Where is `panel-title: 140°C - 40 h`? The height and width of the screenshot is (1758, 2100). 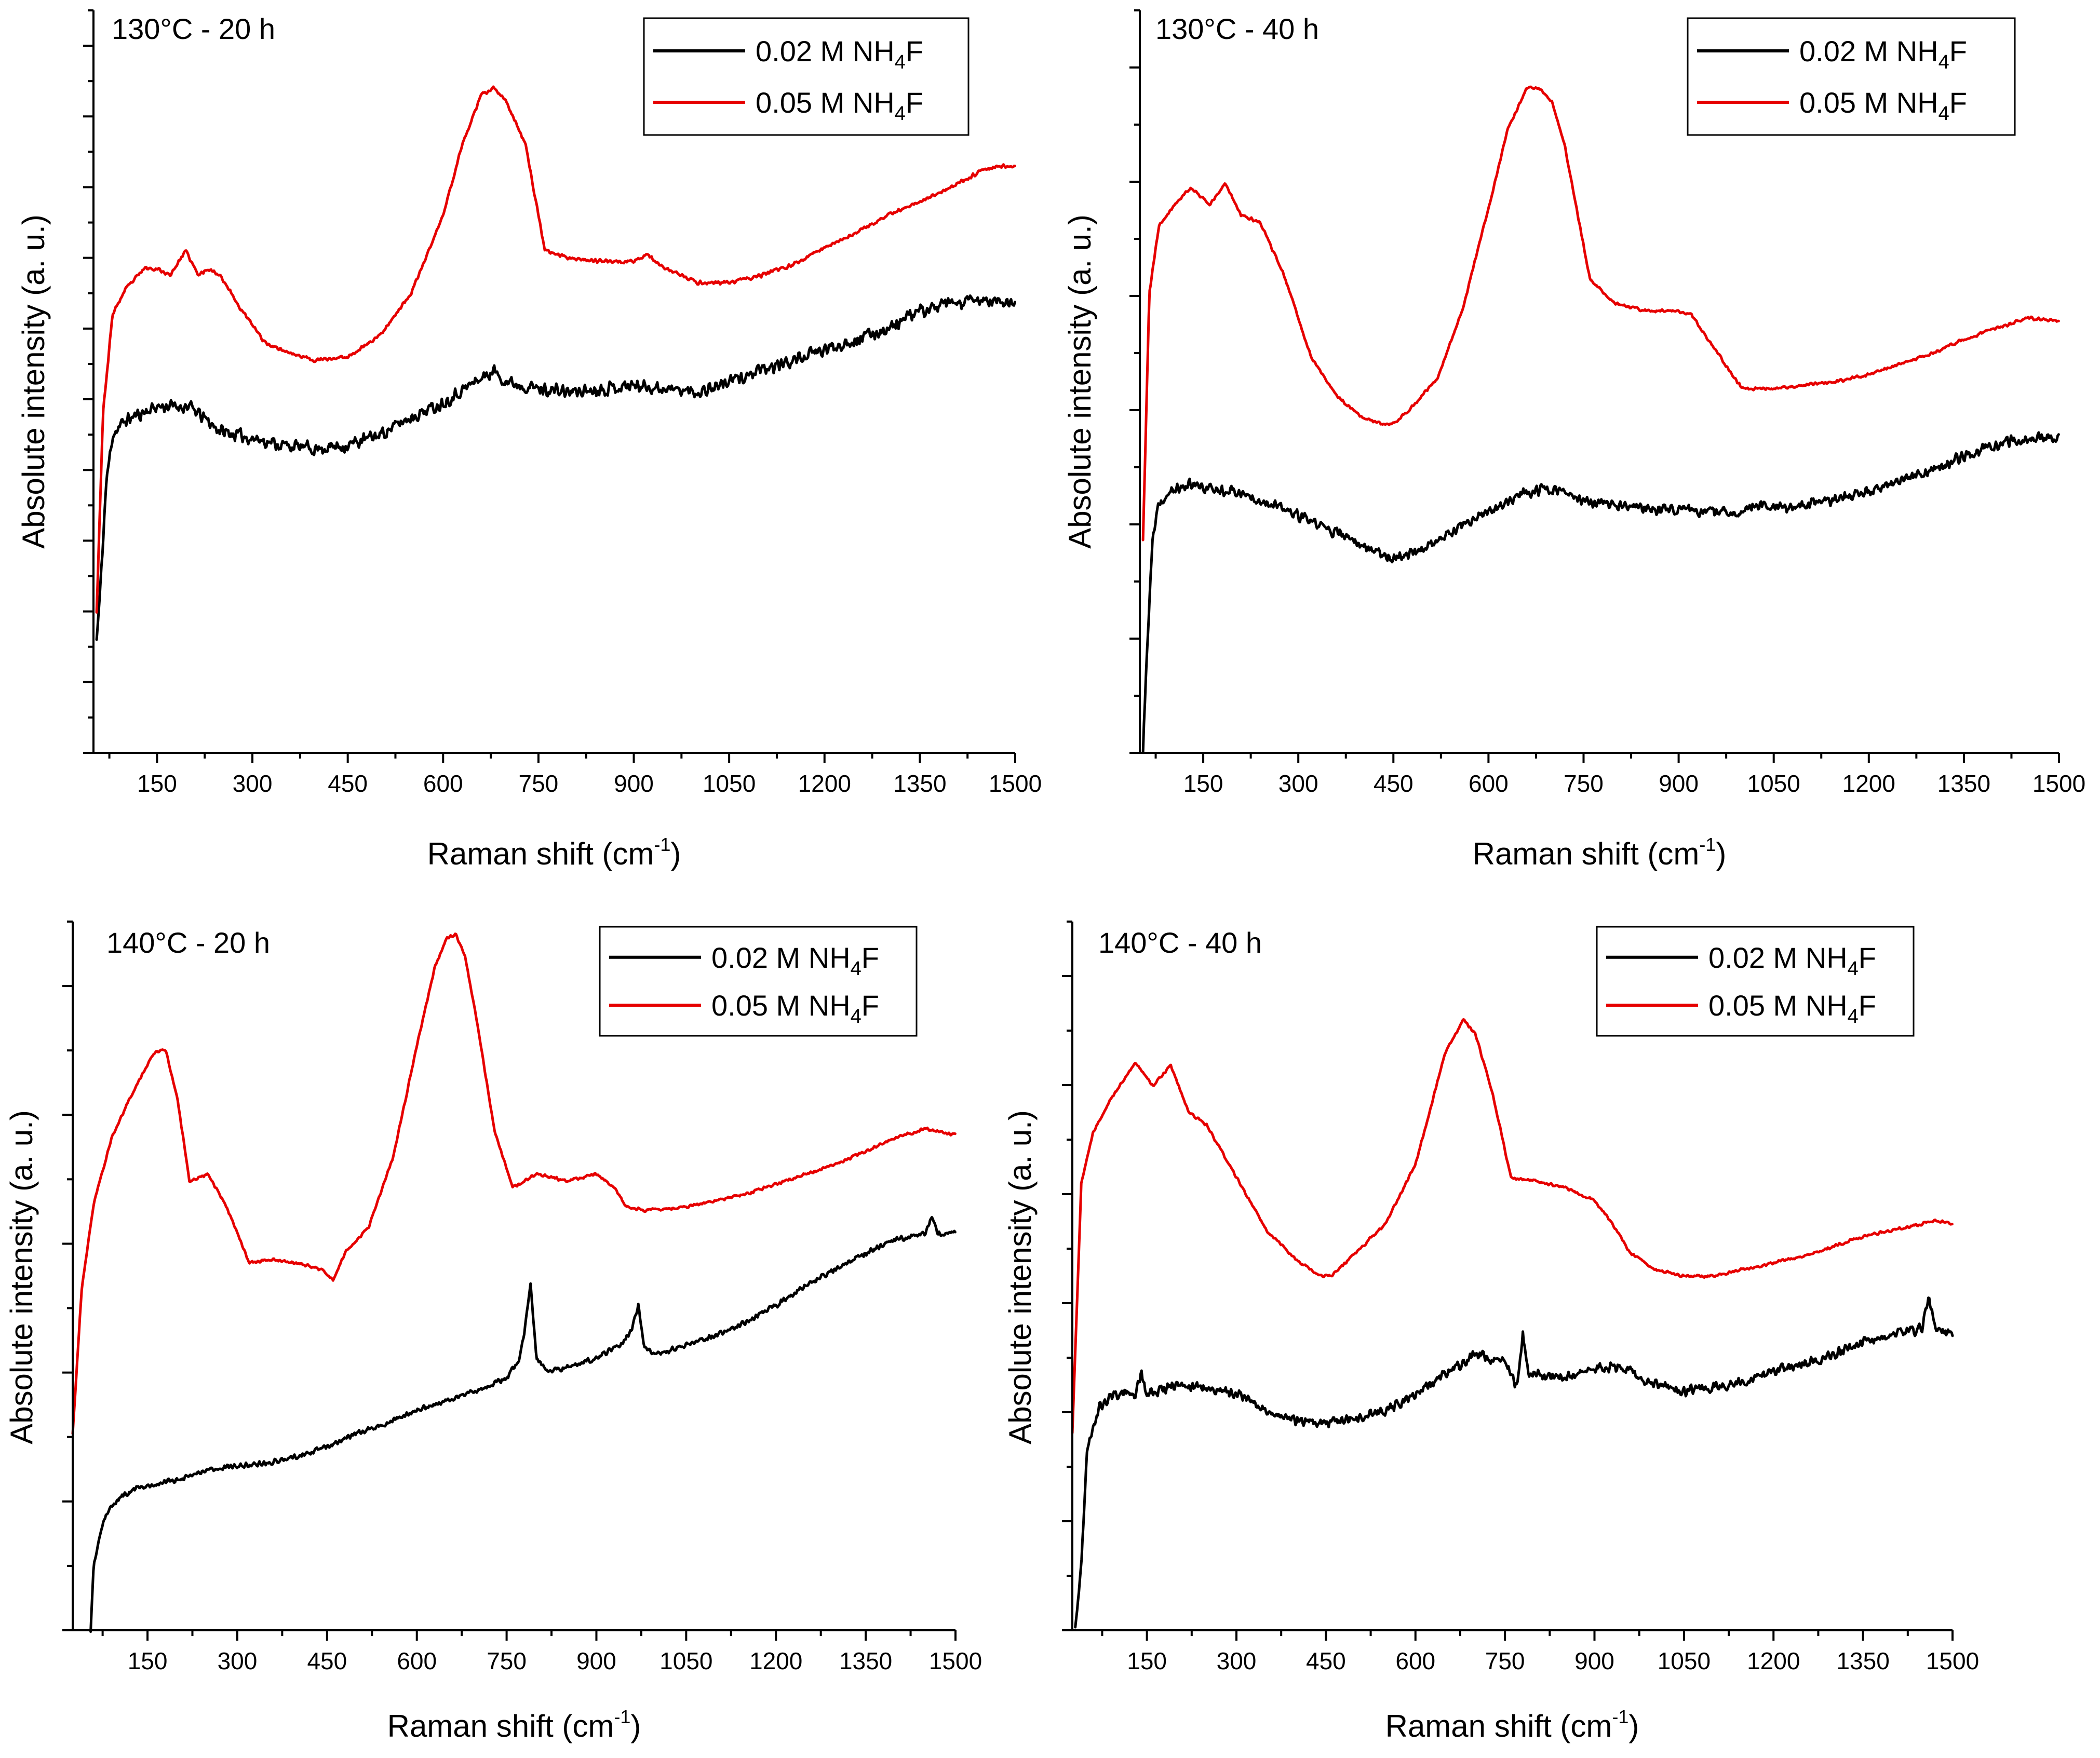 panel-title: 140°C - 40 h is located at coordinates (1180, 942).